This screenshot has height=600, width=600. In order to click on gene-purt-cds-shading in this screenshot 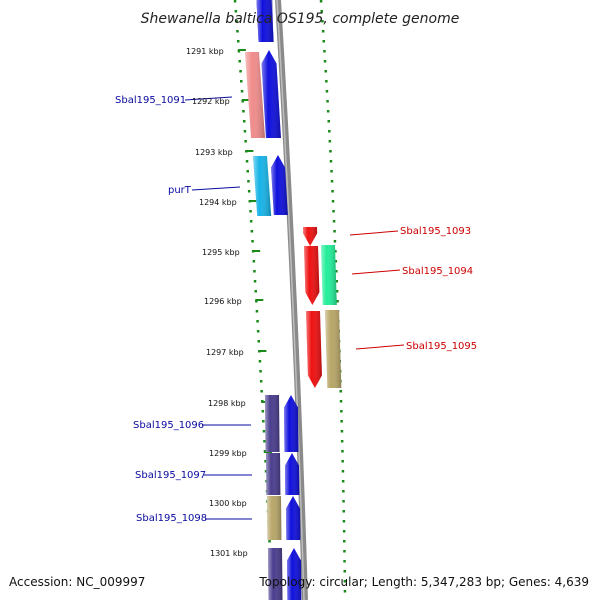, I will do `click(279, 185)`.